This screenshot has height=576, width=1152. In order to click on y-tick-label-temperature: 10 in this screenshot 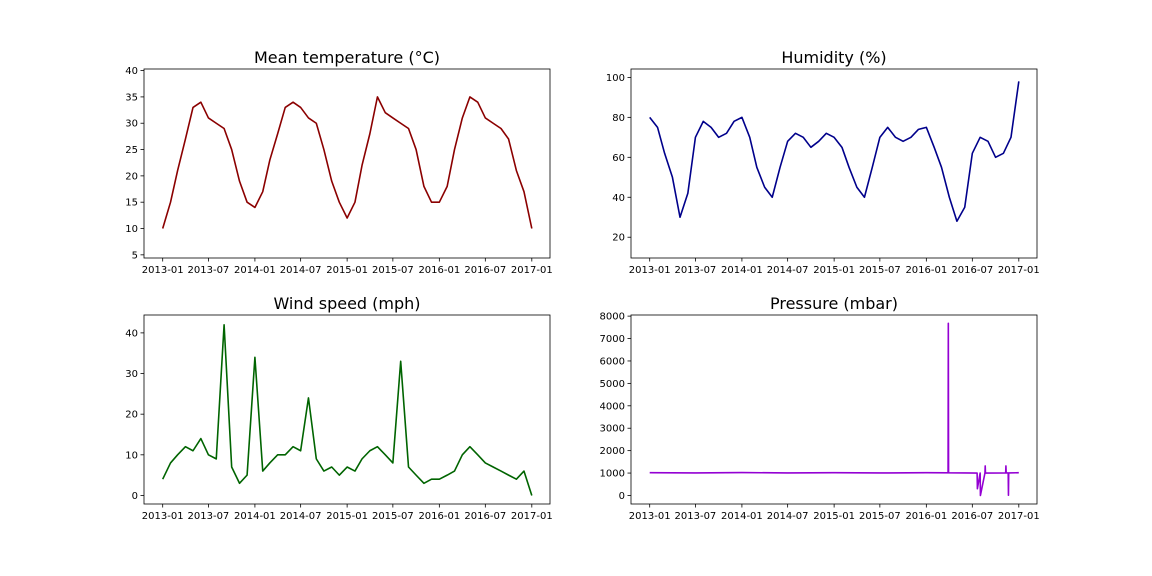, I will do `click(131, 229)`.